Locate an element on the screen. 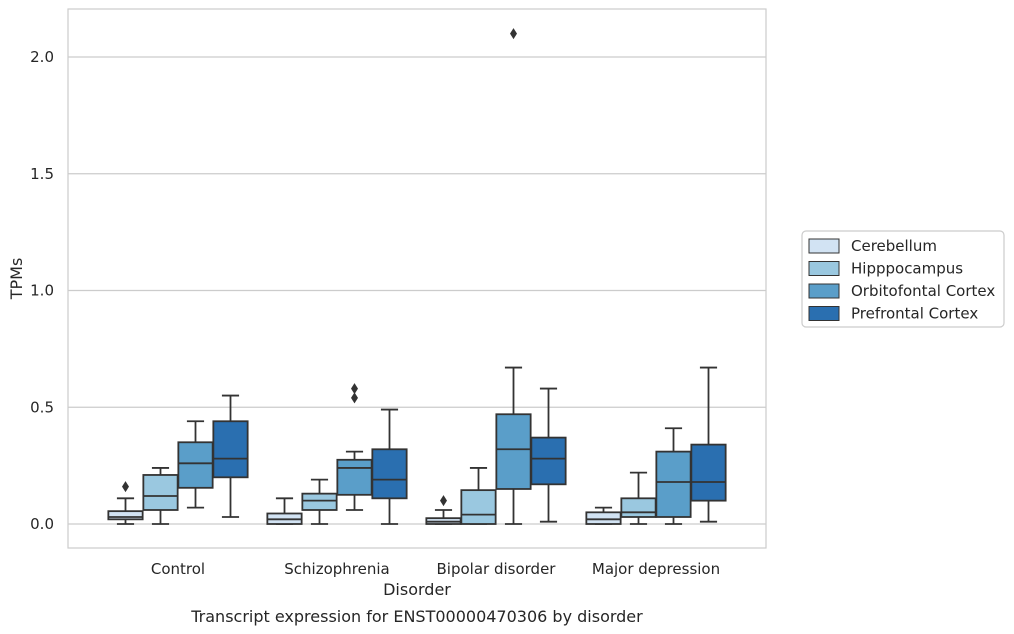 This screenshot has height=634, width=1014. legend-label: Hipppocampus is located at coordinates (907, 269).